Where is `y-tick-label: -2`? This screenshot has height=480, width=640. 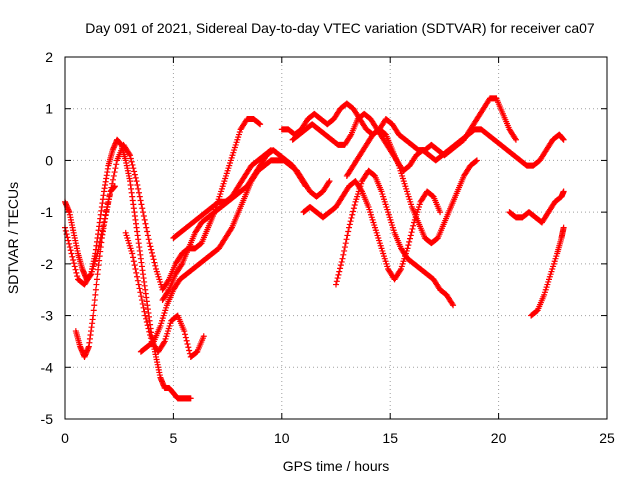
y-tick-label: -2 is located at coordinates (47, 264).